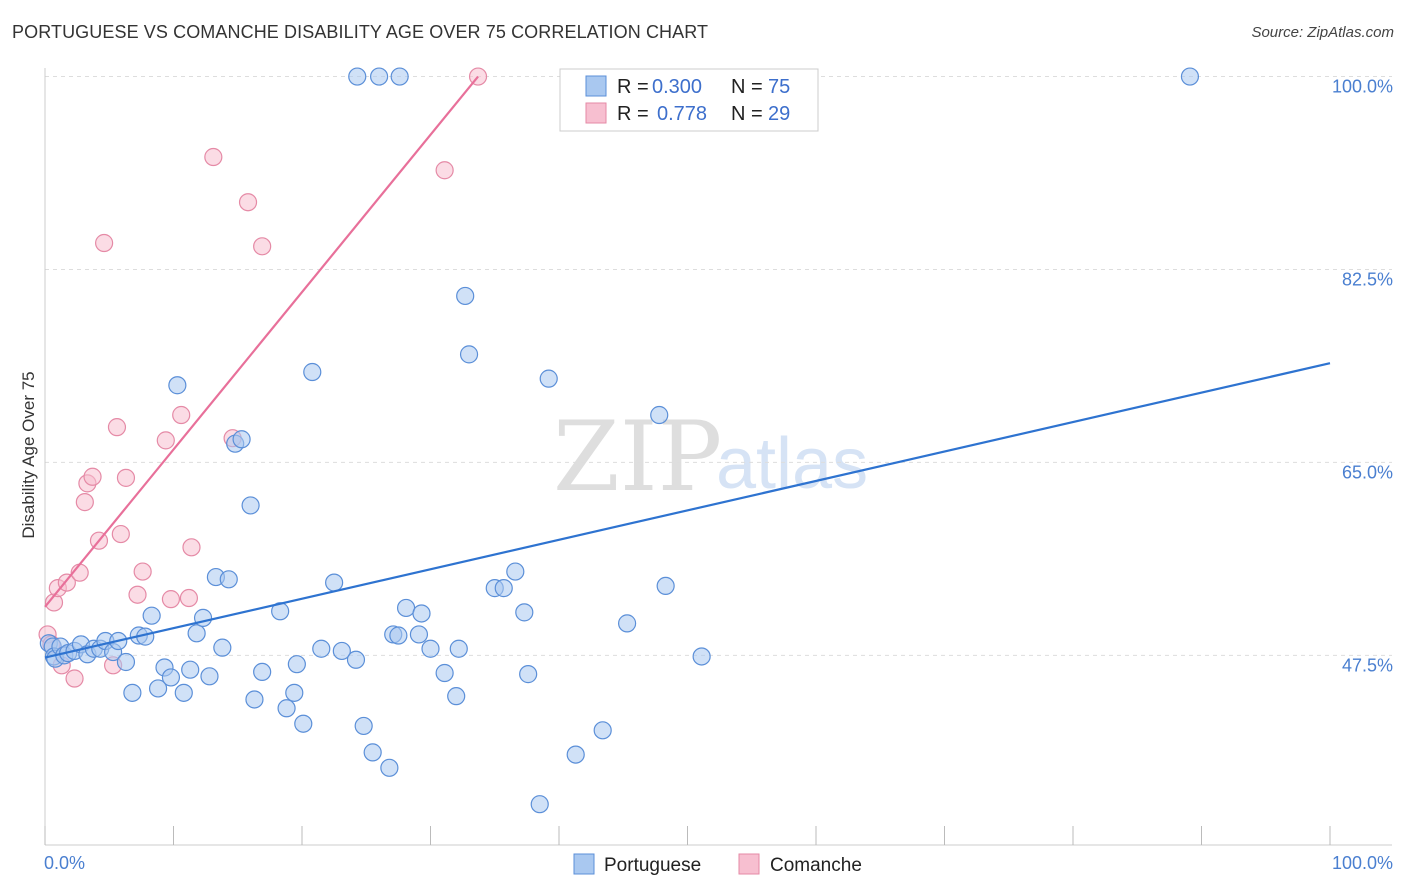  What do you see at coordinates (682, 114) in the screenshot?
I see `legend-r-value-comanche: 0.778` at bounding box center [682, 114].